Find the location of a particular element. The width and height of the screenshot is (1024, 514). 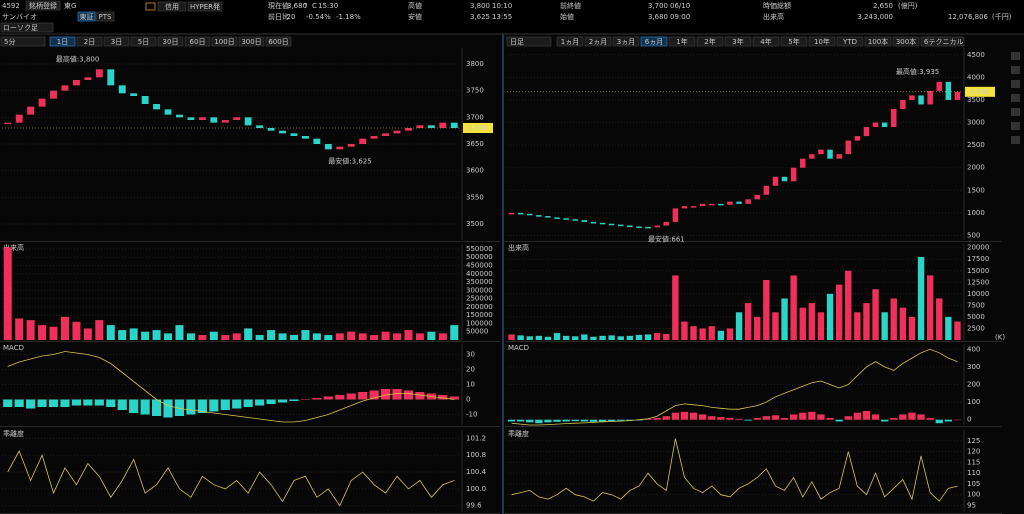

range-button-label: 300本 is located at coordinates (906, 41).